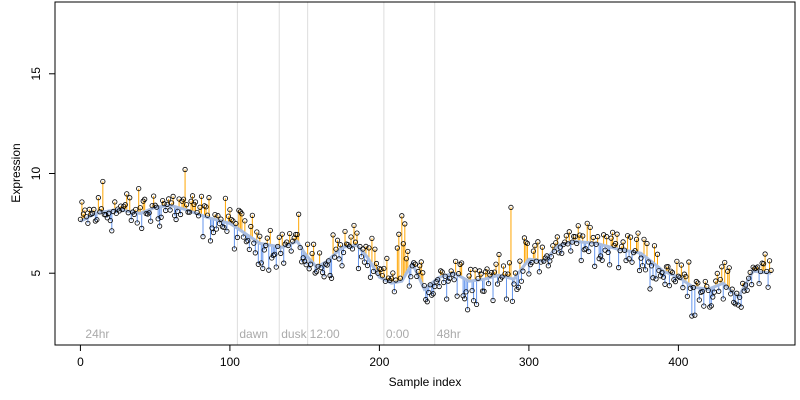 This screenshot has height=400, width=800. I want to click on x-tick-label: 100, so click(230, 362).